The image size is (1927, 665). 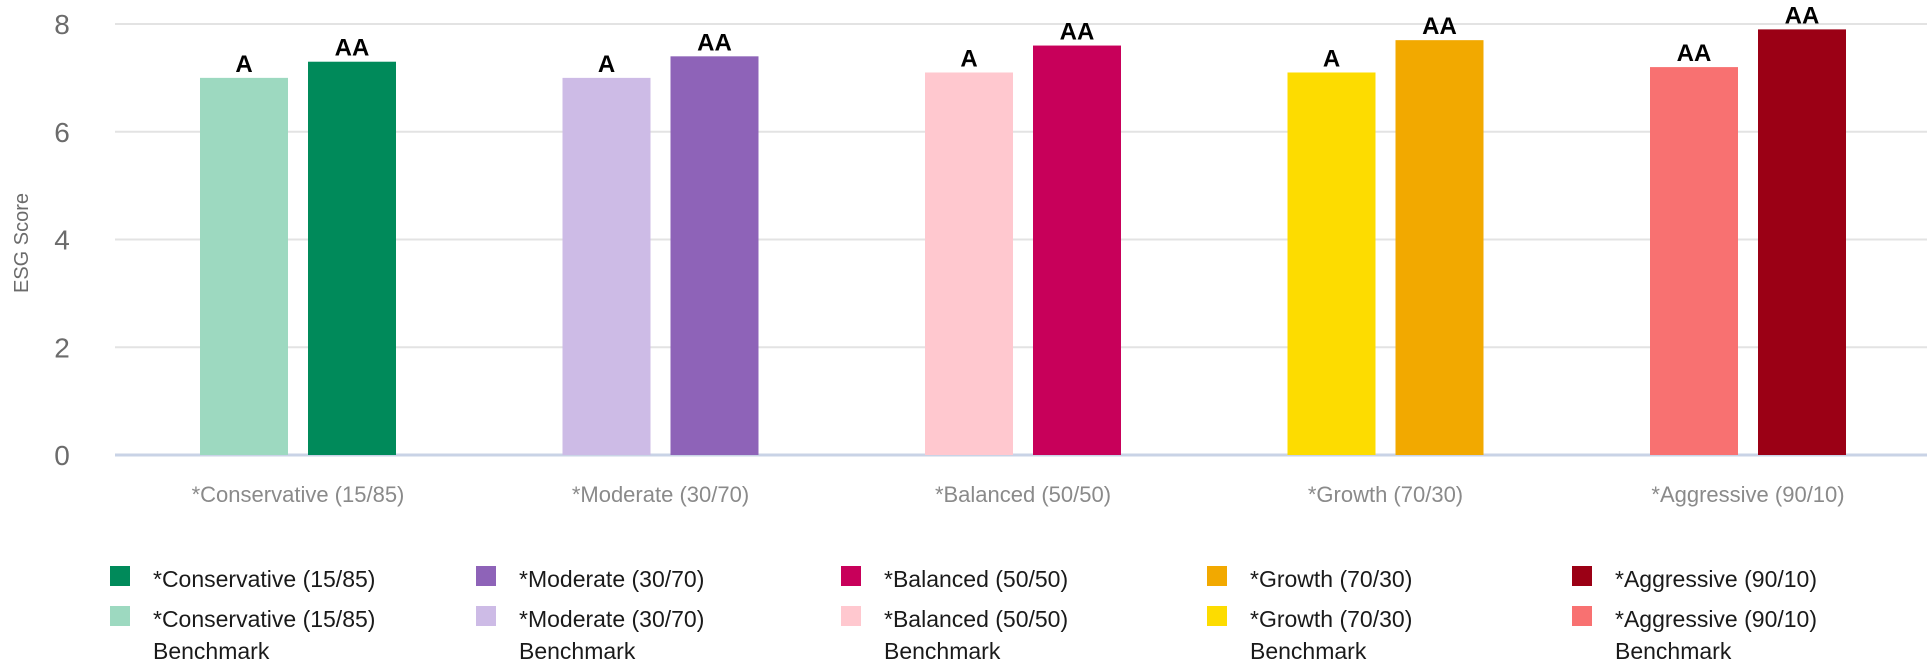 I want to click on data-label-benchmark-4: AA, so click(x=1694, y=53).